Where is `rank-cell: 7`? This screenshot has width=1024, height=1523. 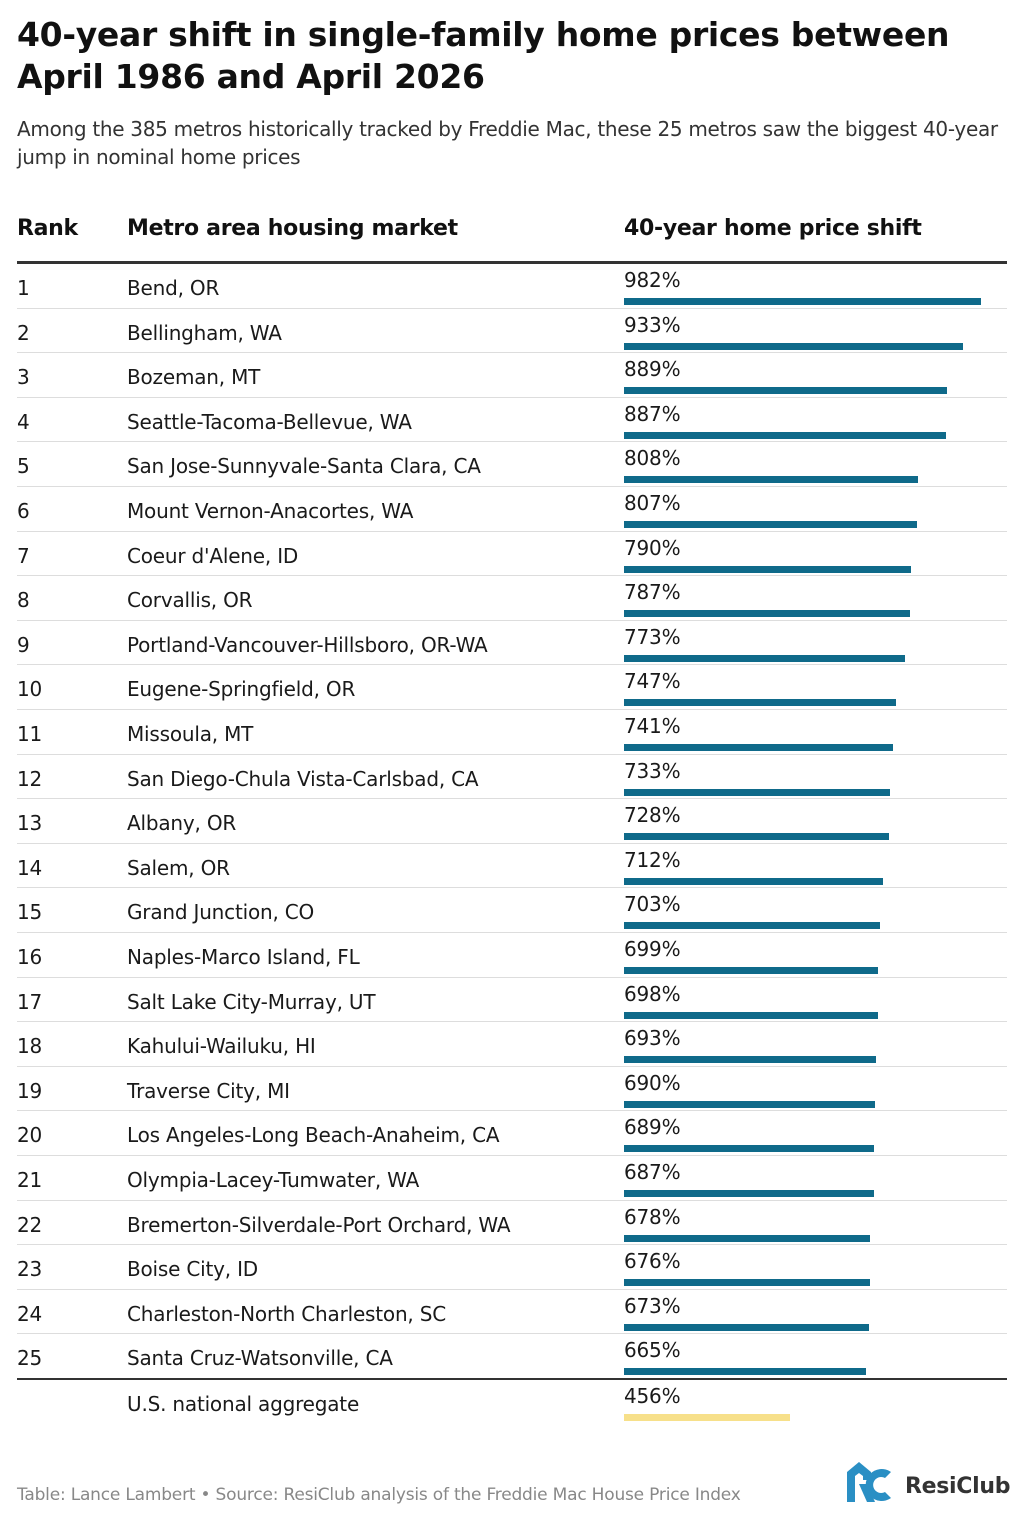 rank-cell: 7 is located at coordinates (23, 555).